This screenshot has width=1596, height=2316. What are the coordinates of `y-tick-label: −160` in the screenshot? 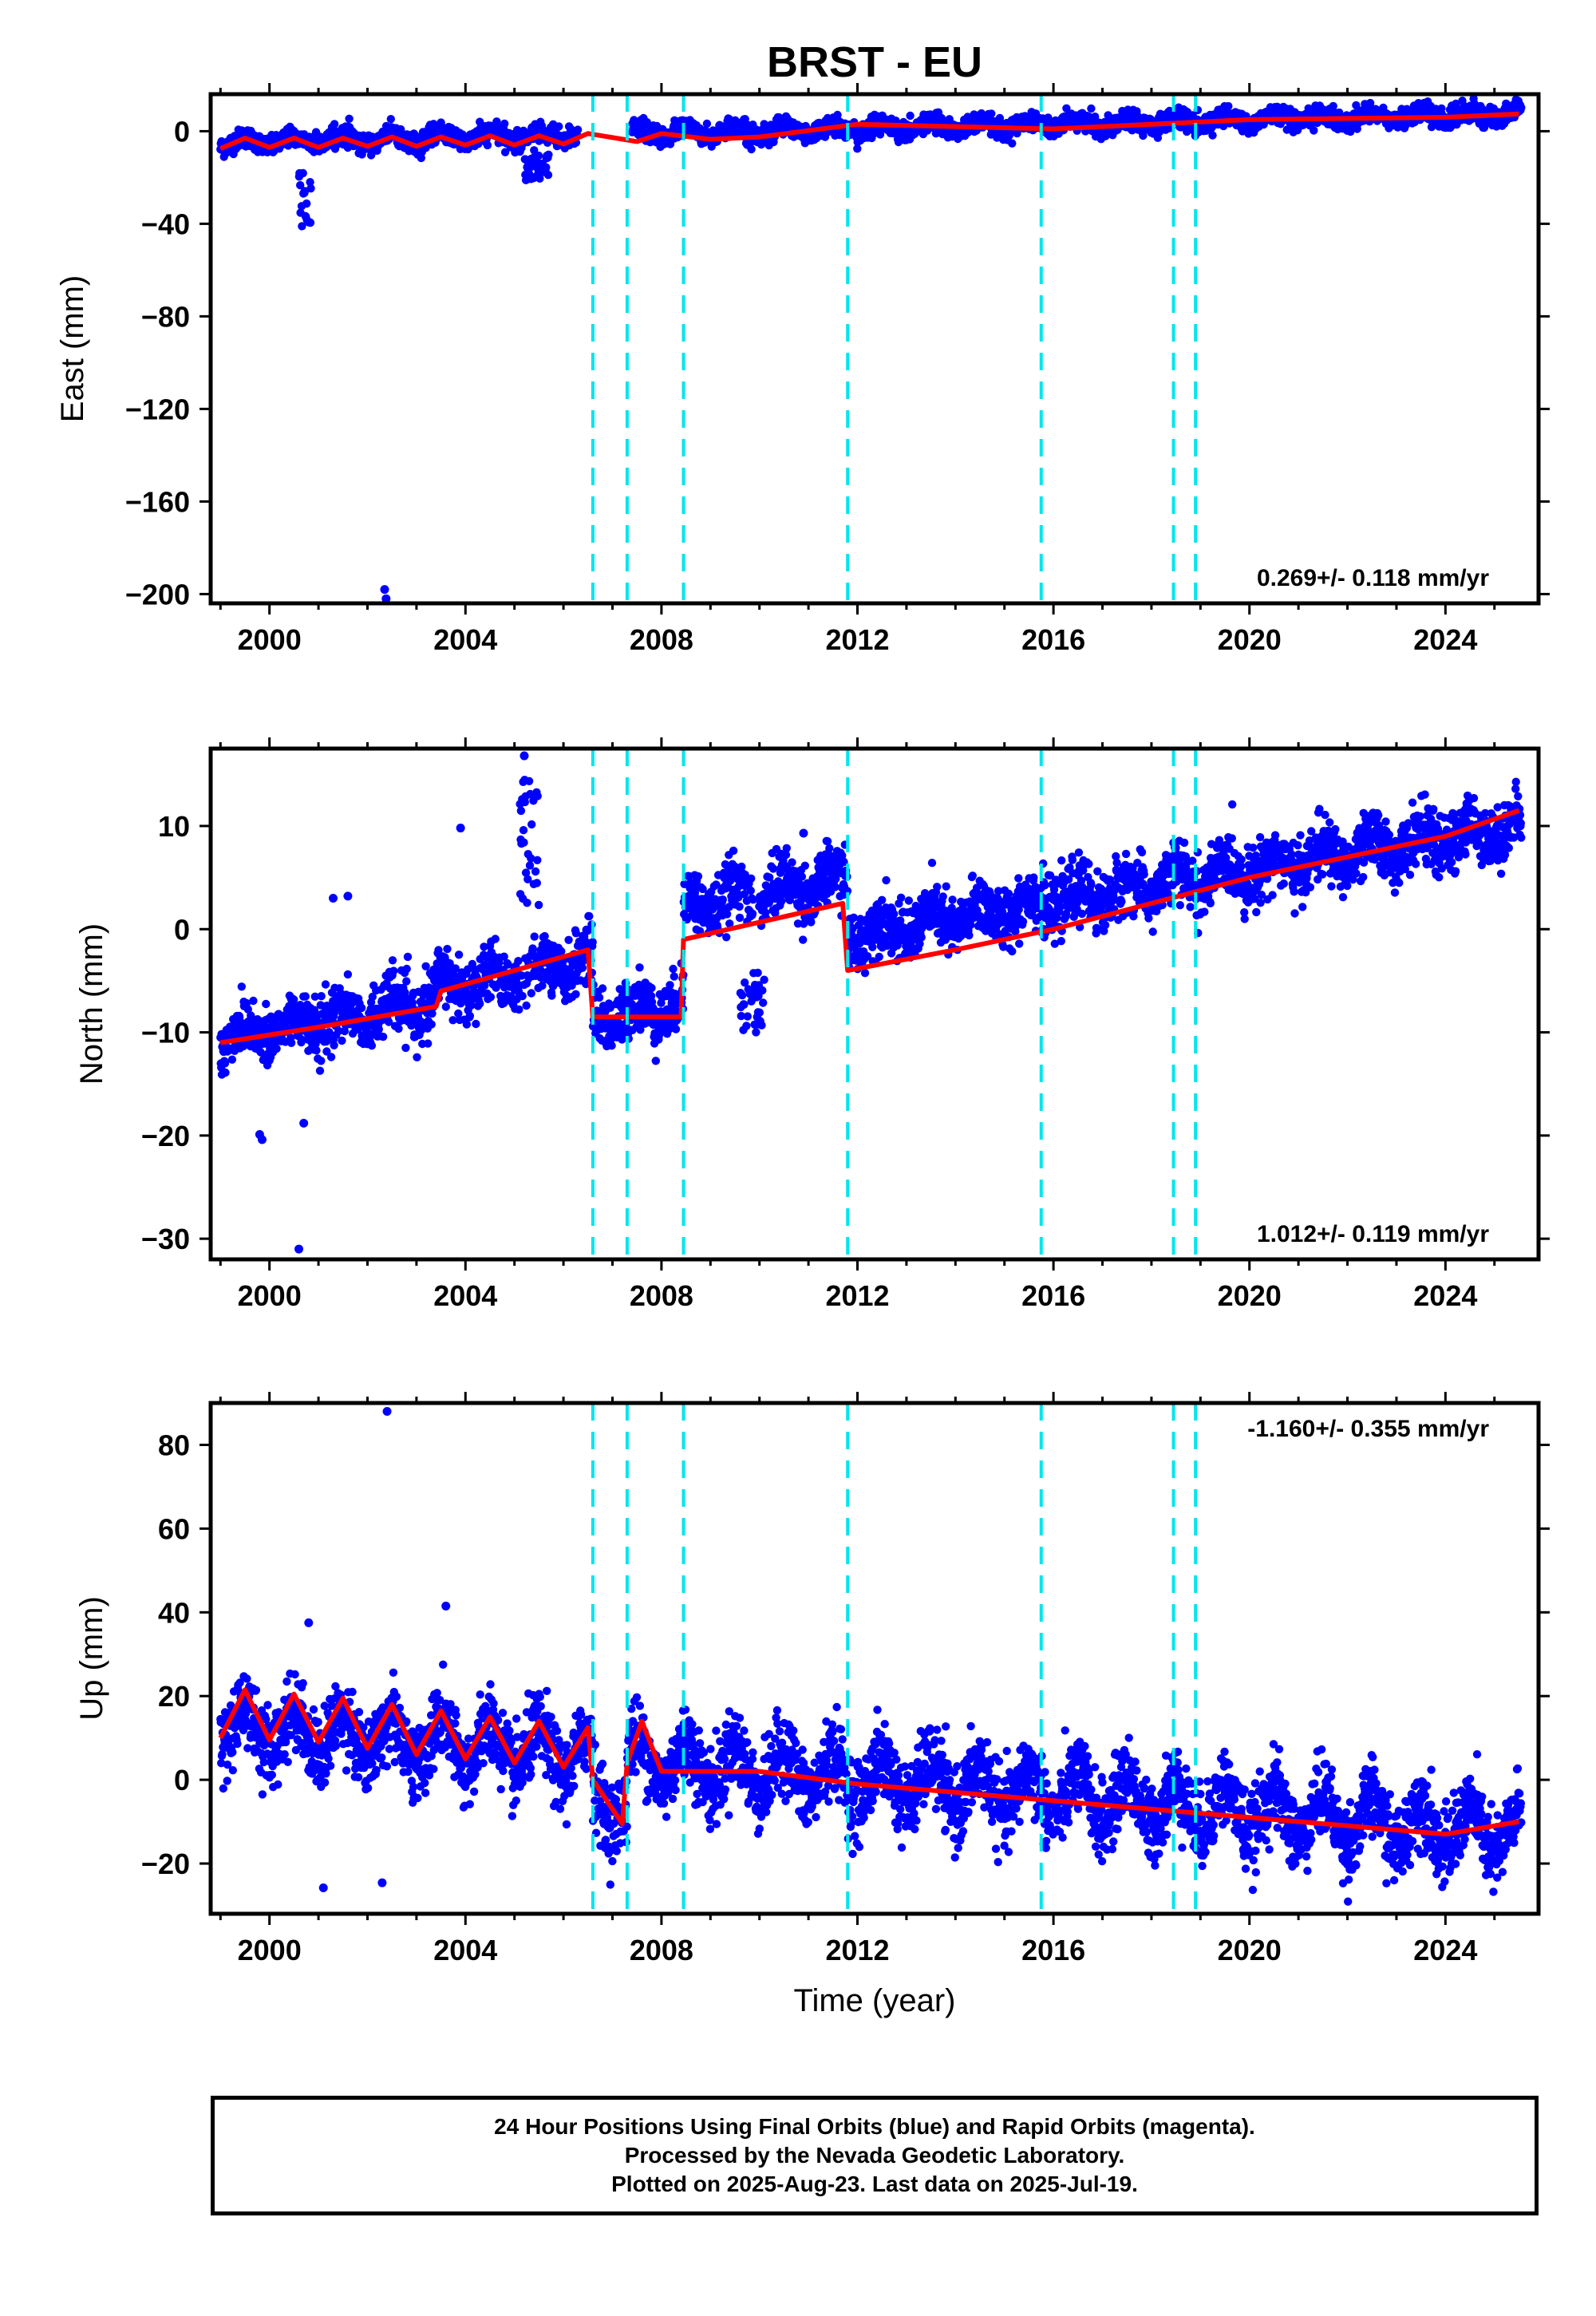 It's located at (157, 502).